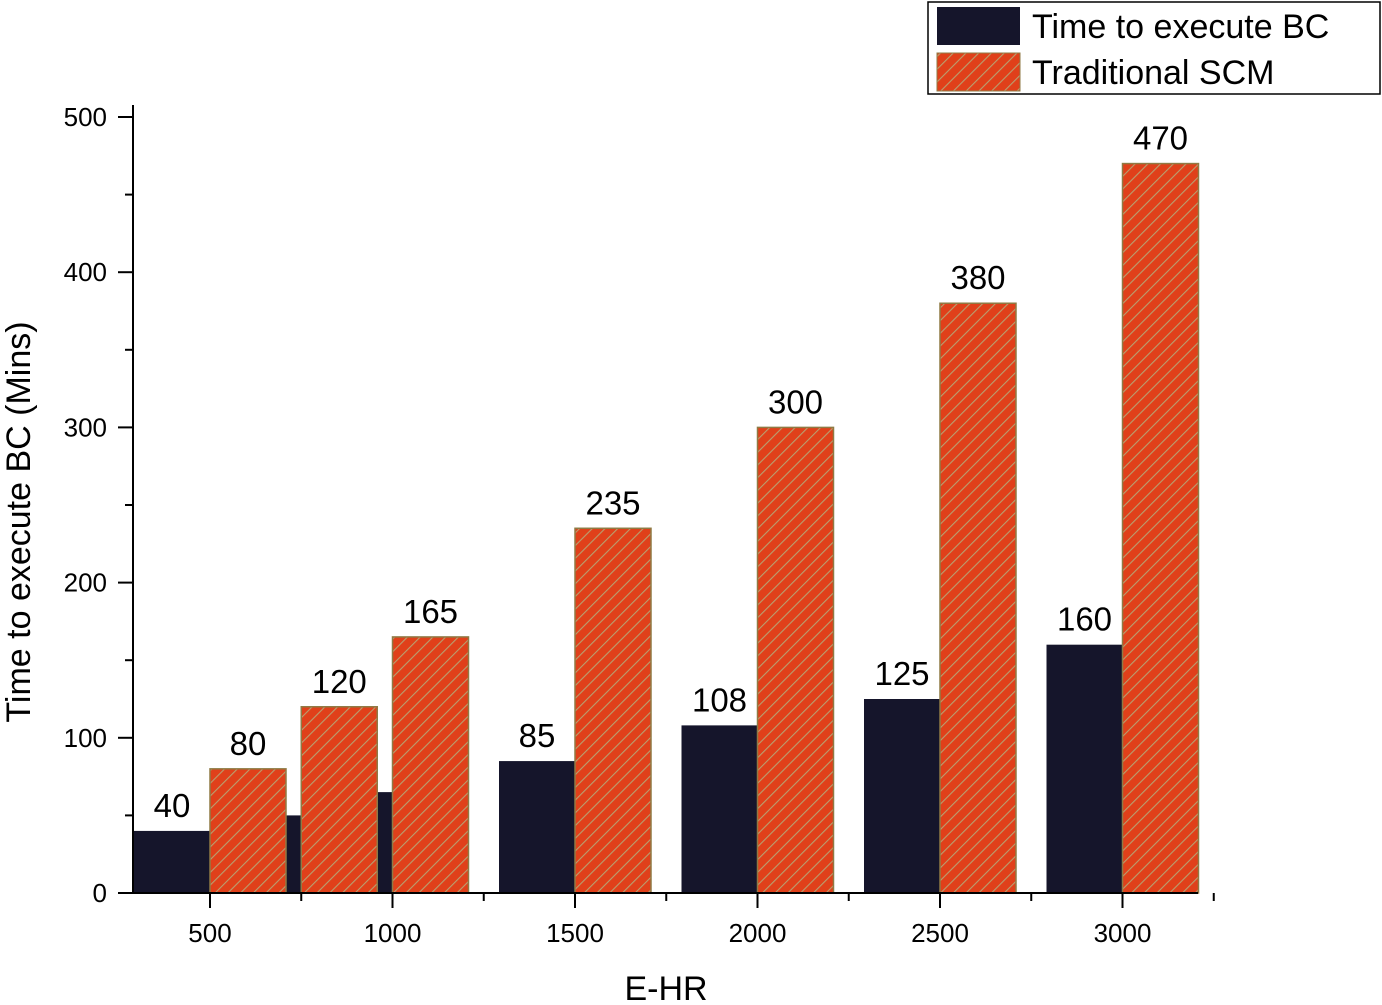  Describe the element at coordinates (85, 427) in the screenshot. I see `y-tick-label: 300` at that location.